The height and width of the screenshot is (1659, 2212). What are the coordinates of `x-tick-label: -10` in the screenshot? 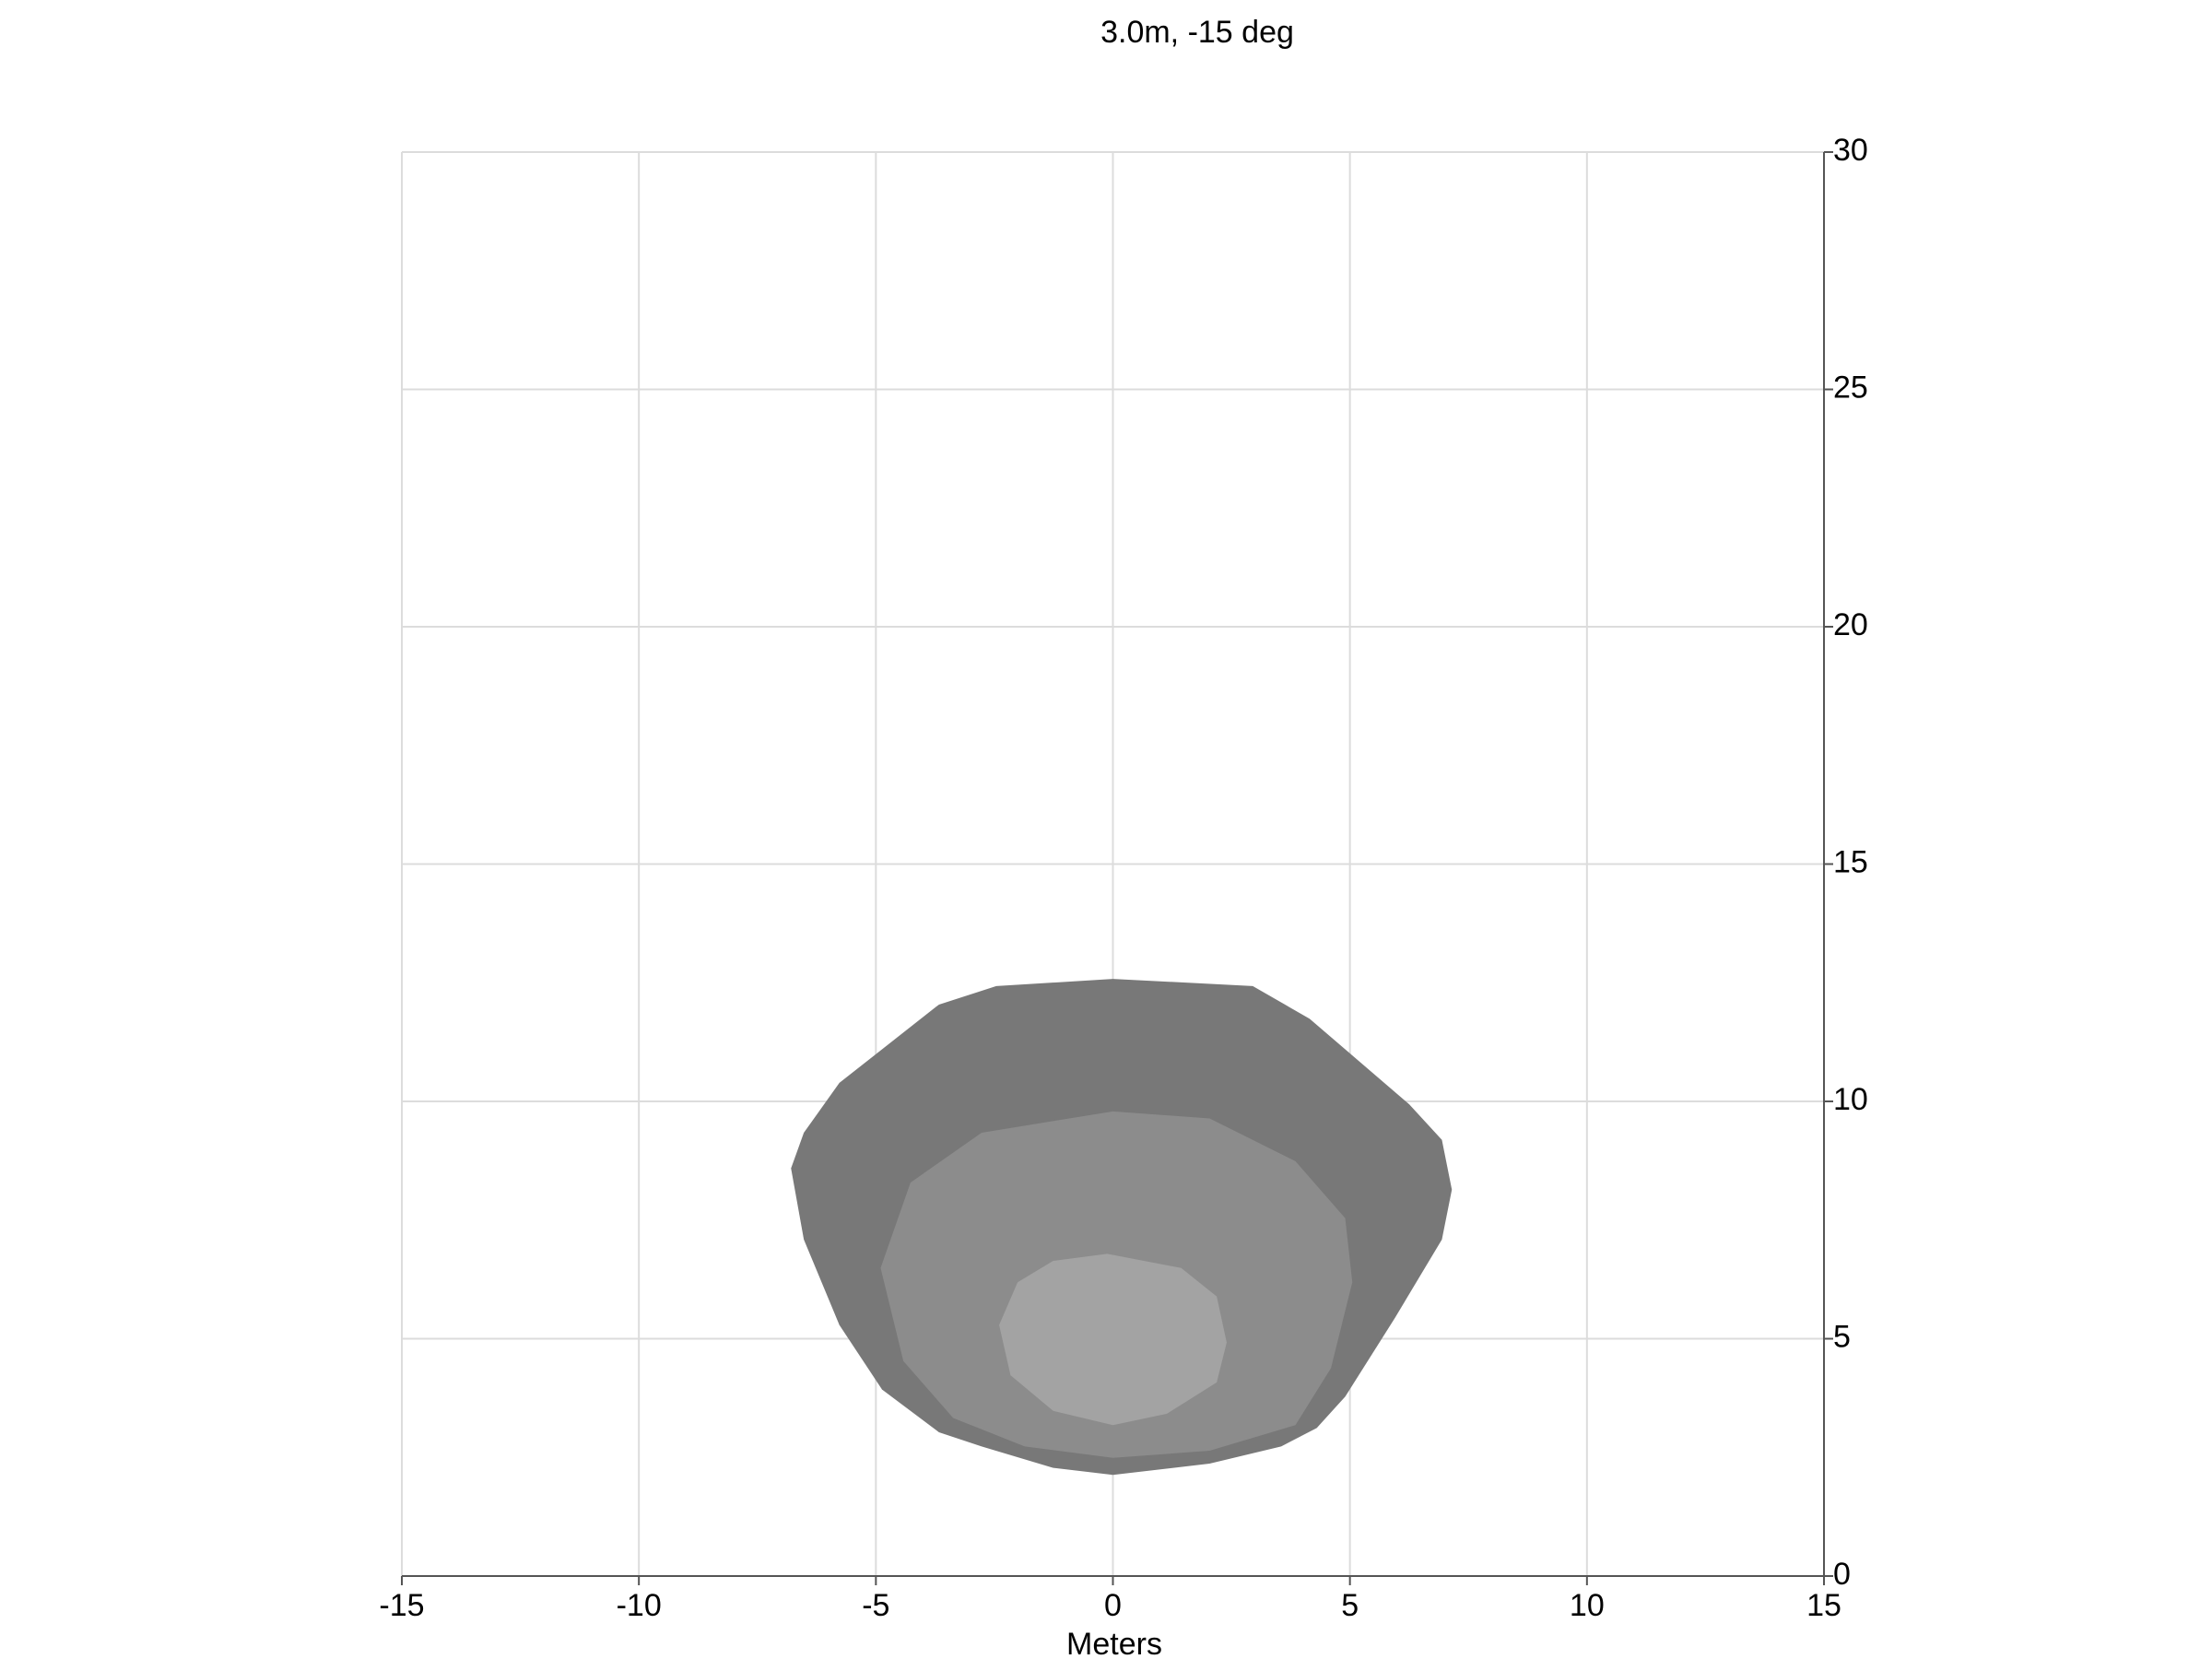 It's located at (639, 1605).